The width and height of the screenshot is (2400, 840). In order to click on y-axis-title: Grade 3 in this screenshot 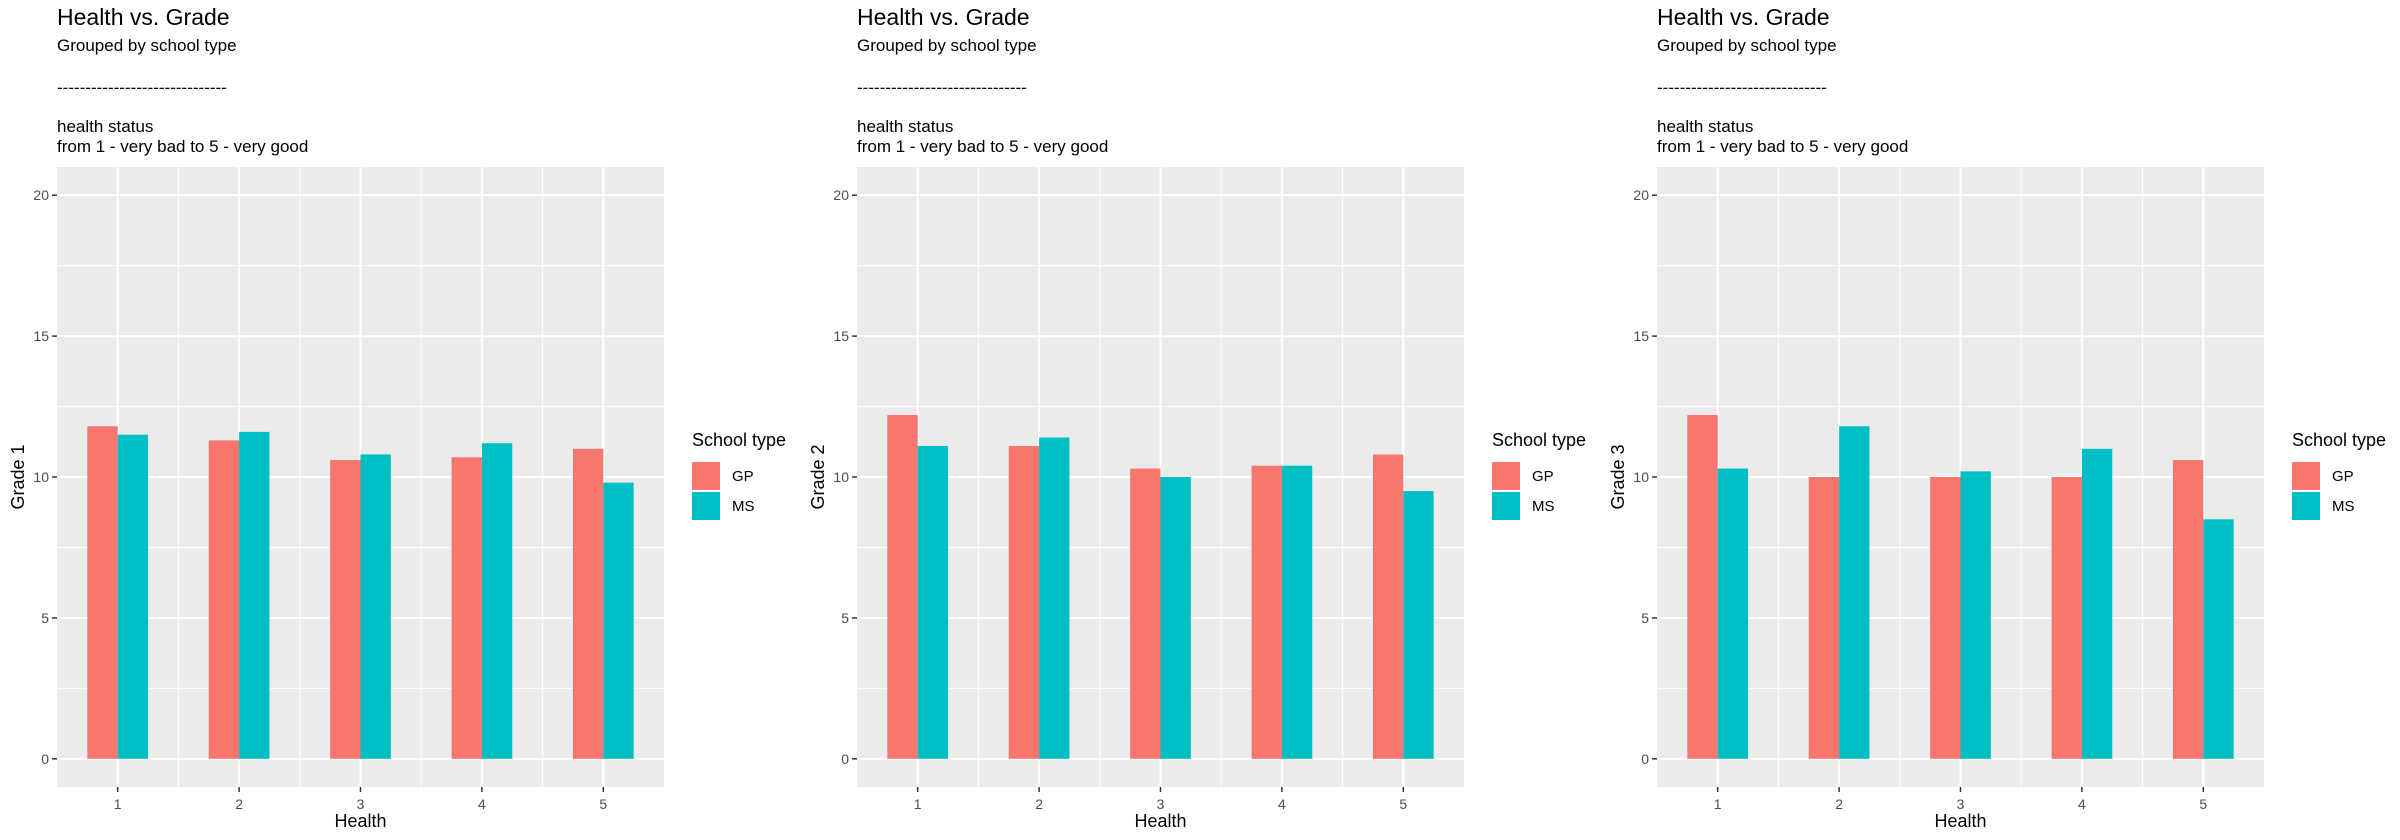, I will do `click(1618, 476)`.